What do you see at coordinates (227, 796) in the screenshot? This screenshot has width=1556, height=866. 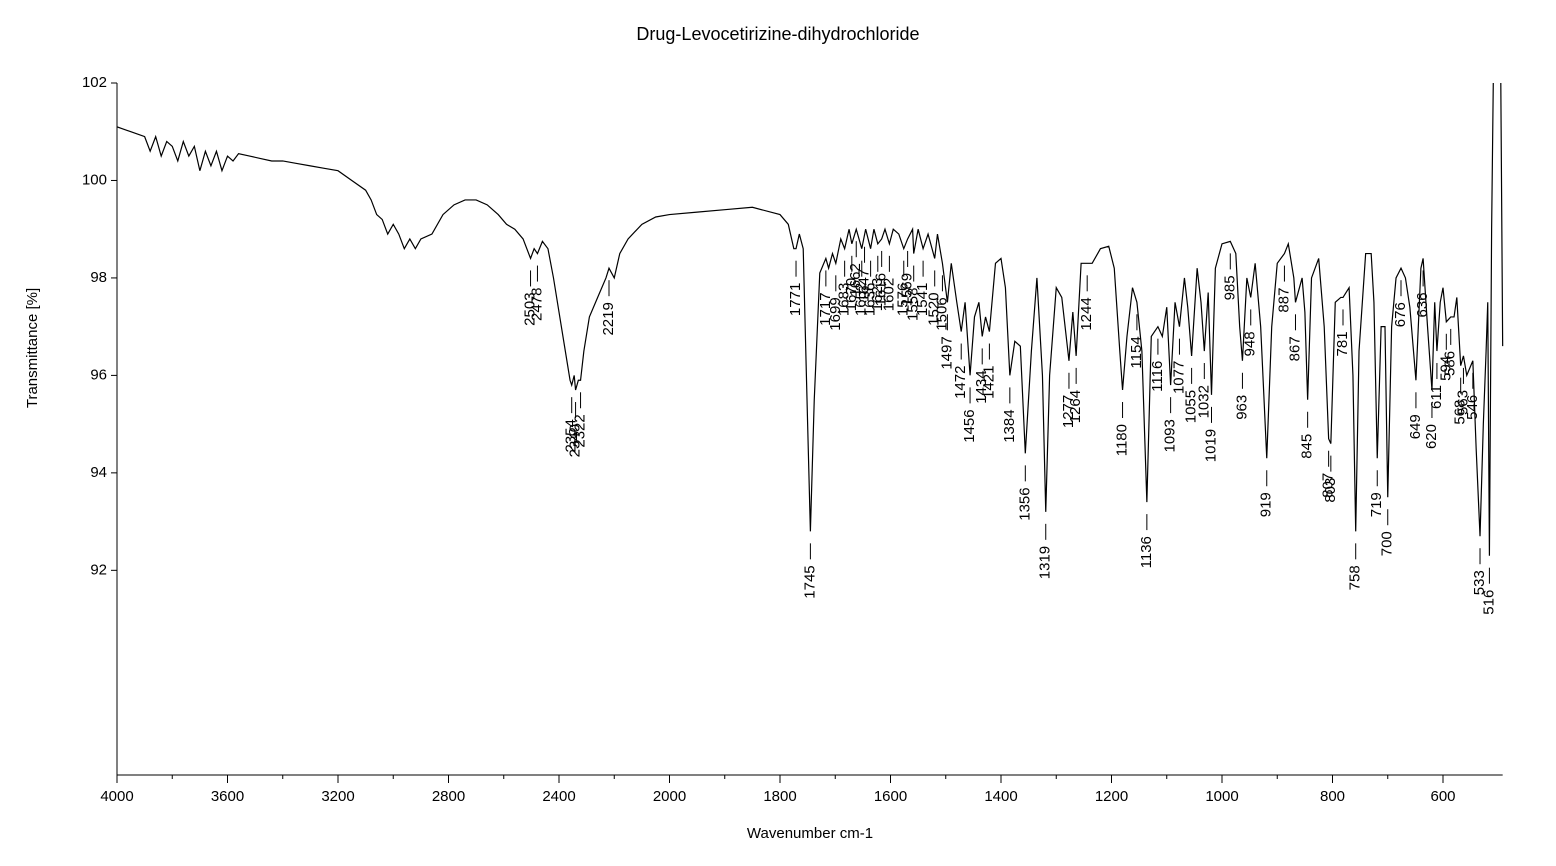 I see `x-tick-label: 3600` at bounding box center [227, 796].